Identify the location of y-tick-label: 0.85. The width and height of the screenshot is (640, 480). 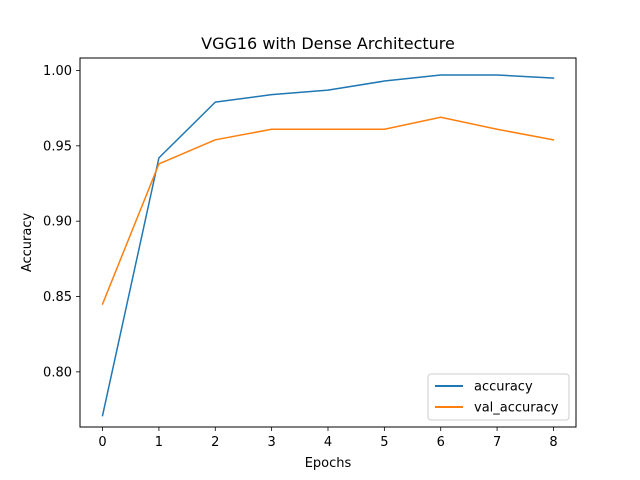
(57, 297).